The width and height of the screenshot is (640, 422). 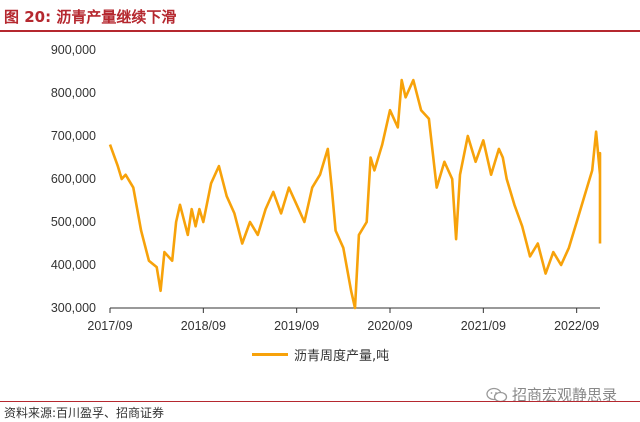 I want to click on x-tick-label: 2022/09, so click(x=576, y=326).